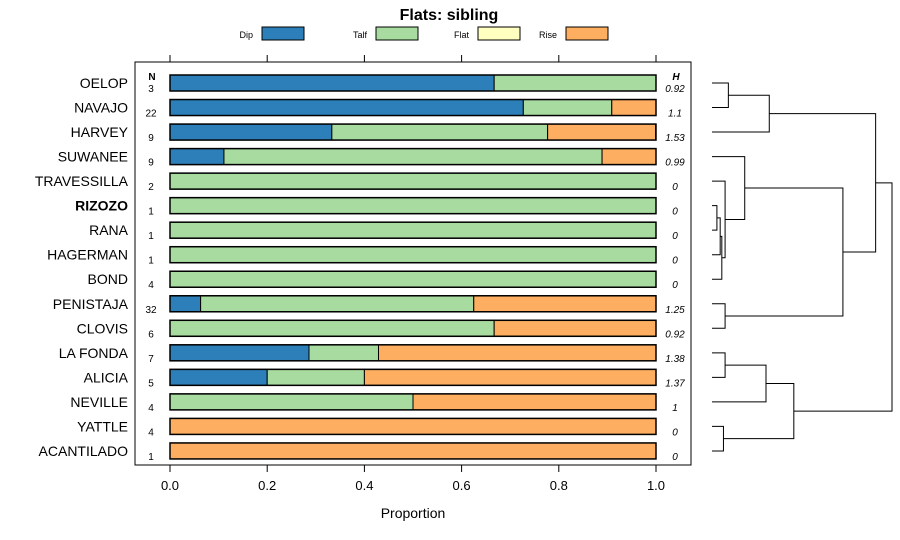 The image size is (900, 540). What do you see at coordinates (675, 359) in the screenshot?
I see `h-value-la-fonda: 1.38` at bounding box center [675, 359].